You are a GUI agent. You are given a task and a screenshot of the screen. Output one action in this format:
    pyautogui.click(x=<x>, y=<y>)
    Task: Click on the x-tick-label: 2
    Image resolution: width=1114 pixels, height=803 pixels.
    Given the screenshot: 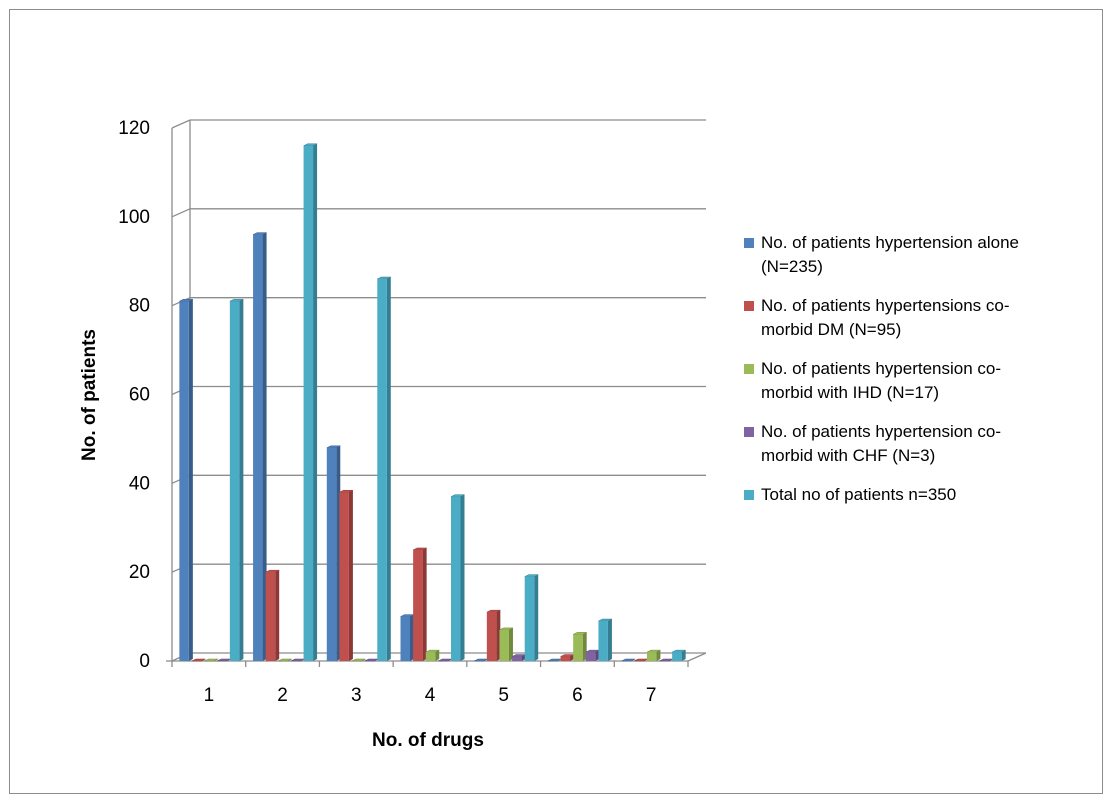 What is the action you would take?
    pyautogui.click(x=282, y=695)
    